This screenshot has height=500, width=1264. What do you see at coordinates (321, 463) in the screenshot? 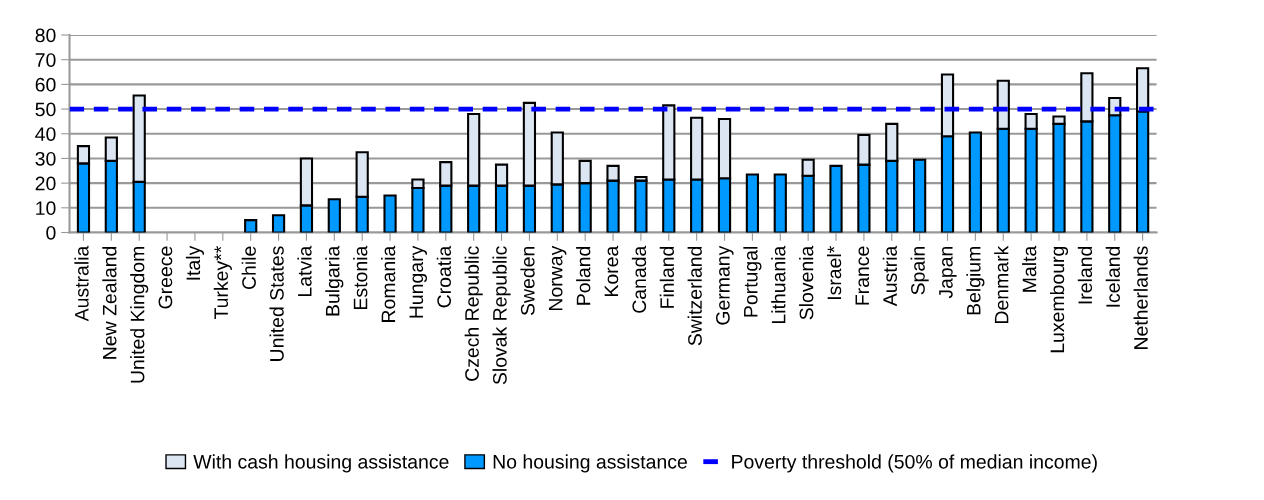
I see `legend-label: With cash housing assistance` at bounding box center [321, 463].